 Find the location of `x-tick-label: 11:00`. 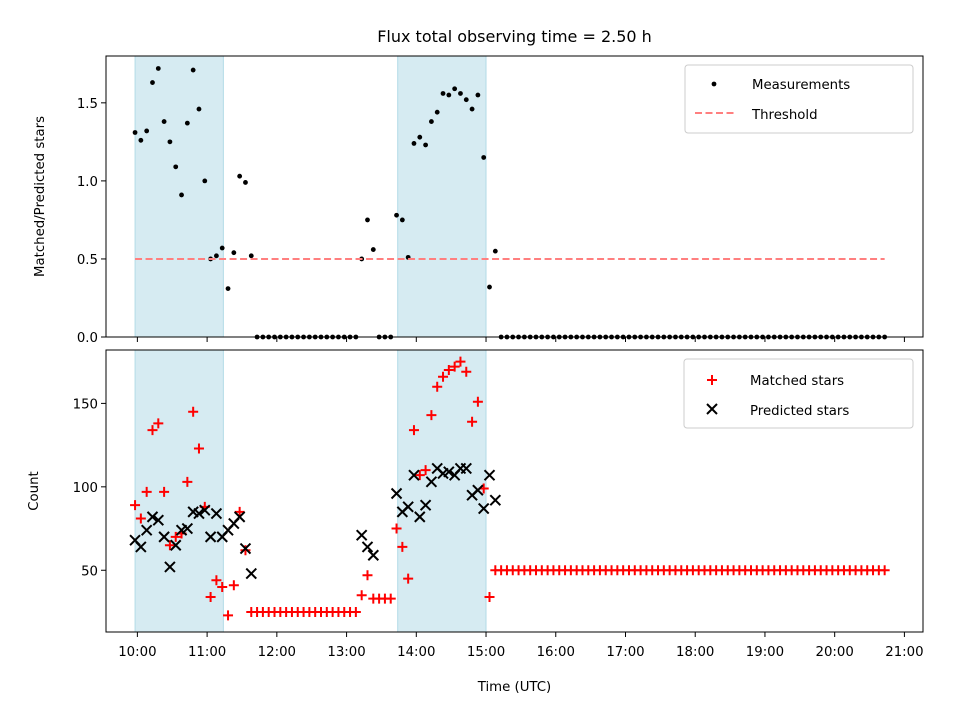

x-tick-label: 11:00 is located at coordinates (207, 652).